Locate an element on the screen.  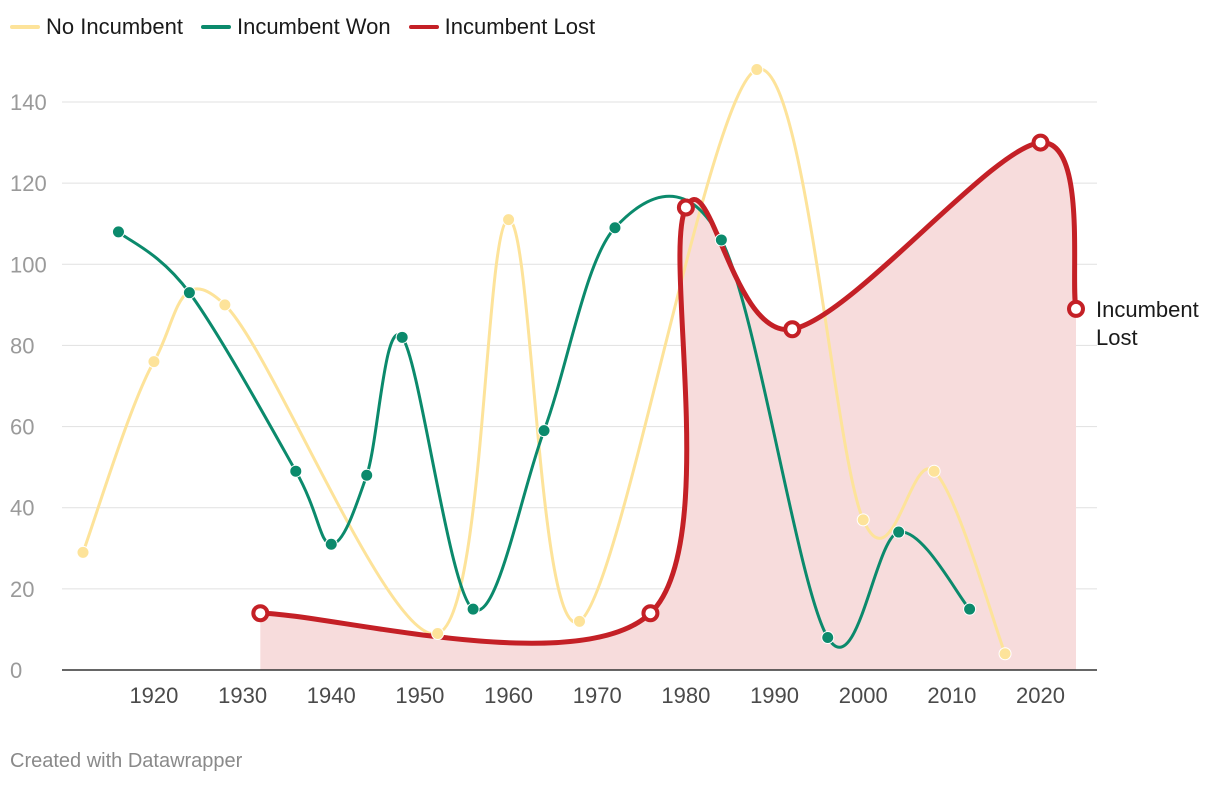
y-tick-label-120: 120 is located at coordinates (28, 183).